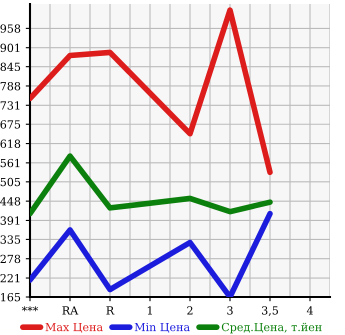 The width and height of the screenshot is (345, 335). Describe the element at coordinates (10, 259) in the screenshot. I see `y-tick-label: 278` at that location.